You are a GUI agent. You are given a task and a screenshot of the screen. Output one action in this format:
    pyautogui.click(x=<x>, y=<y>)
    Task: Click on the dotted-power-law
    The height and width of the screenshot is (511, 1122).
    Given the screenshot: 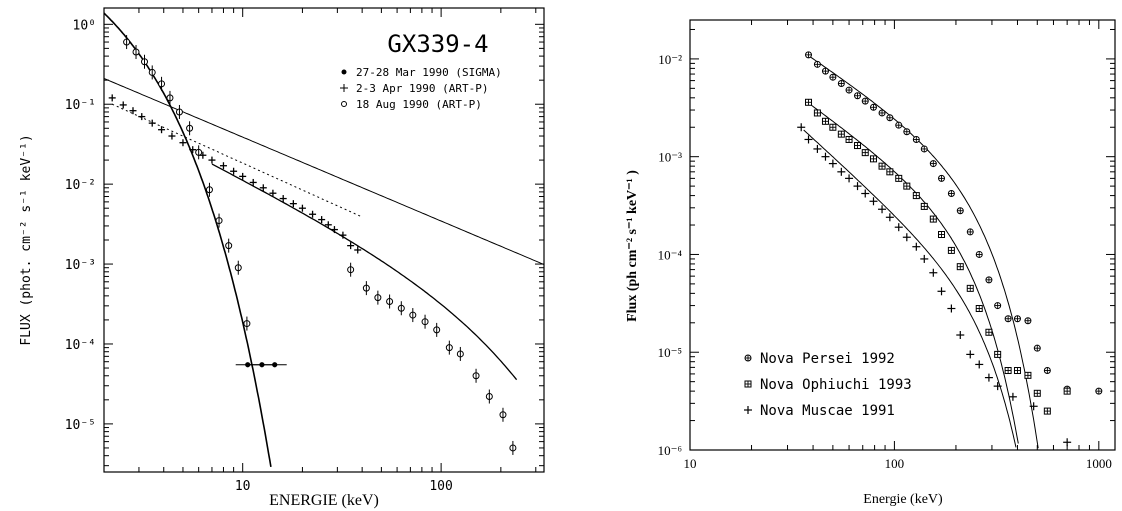 What is the action you would take?
    pyautogui.click(x=237, y=160)
    